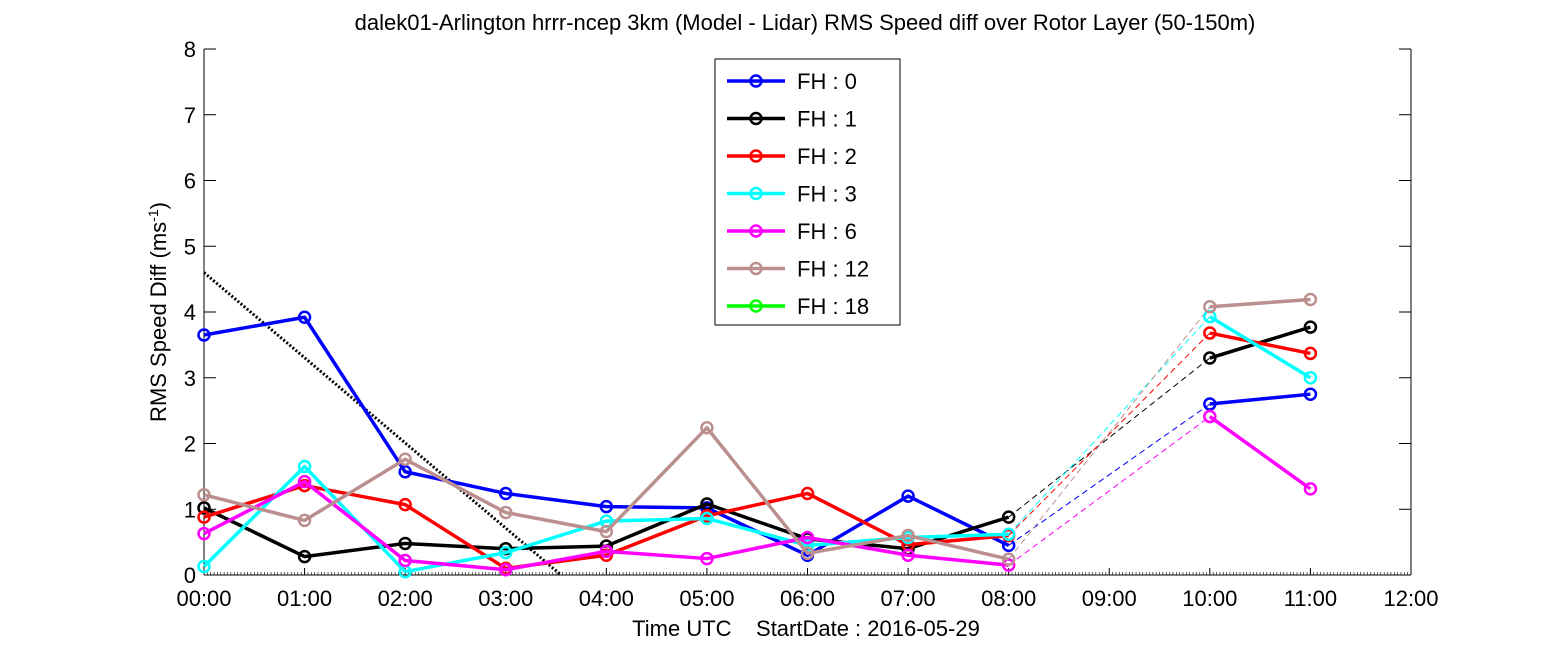 Image resolution: width=1559 pixels, height=656 pixels. I want to click on y-axis-label-main: RMS Speed Diff (ms, so click(158, 322).